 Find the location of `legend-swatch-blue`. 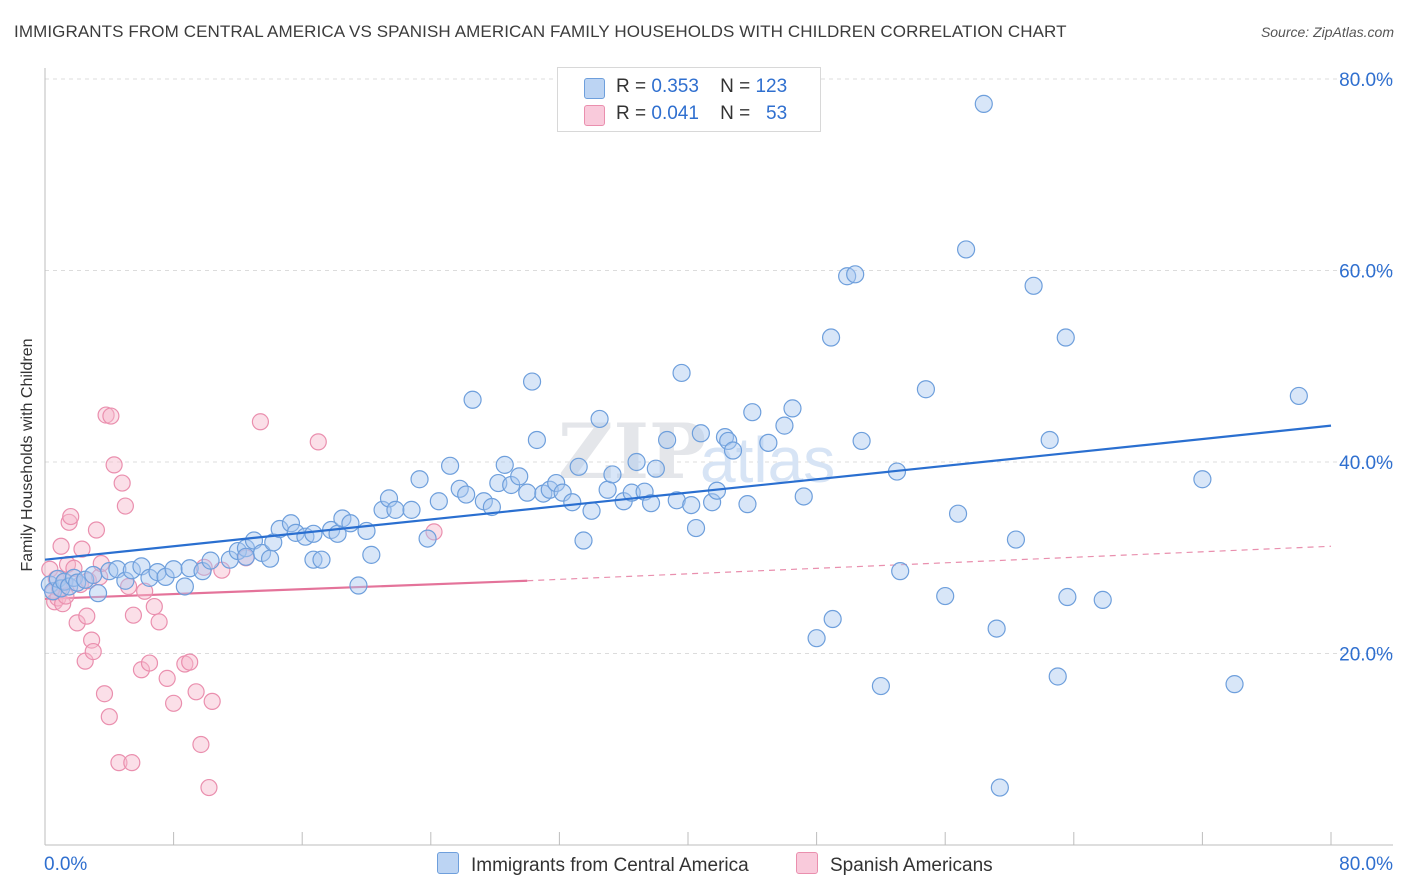

legend-swatch-blue is located at coordinates (594, 88).